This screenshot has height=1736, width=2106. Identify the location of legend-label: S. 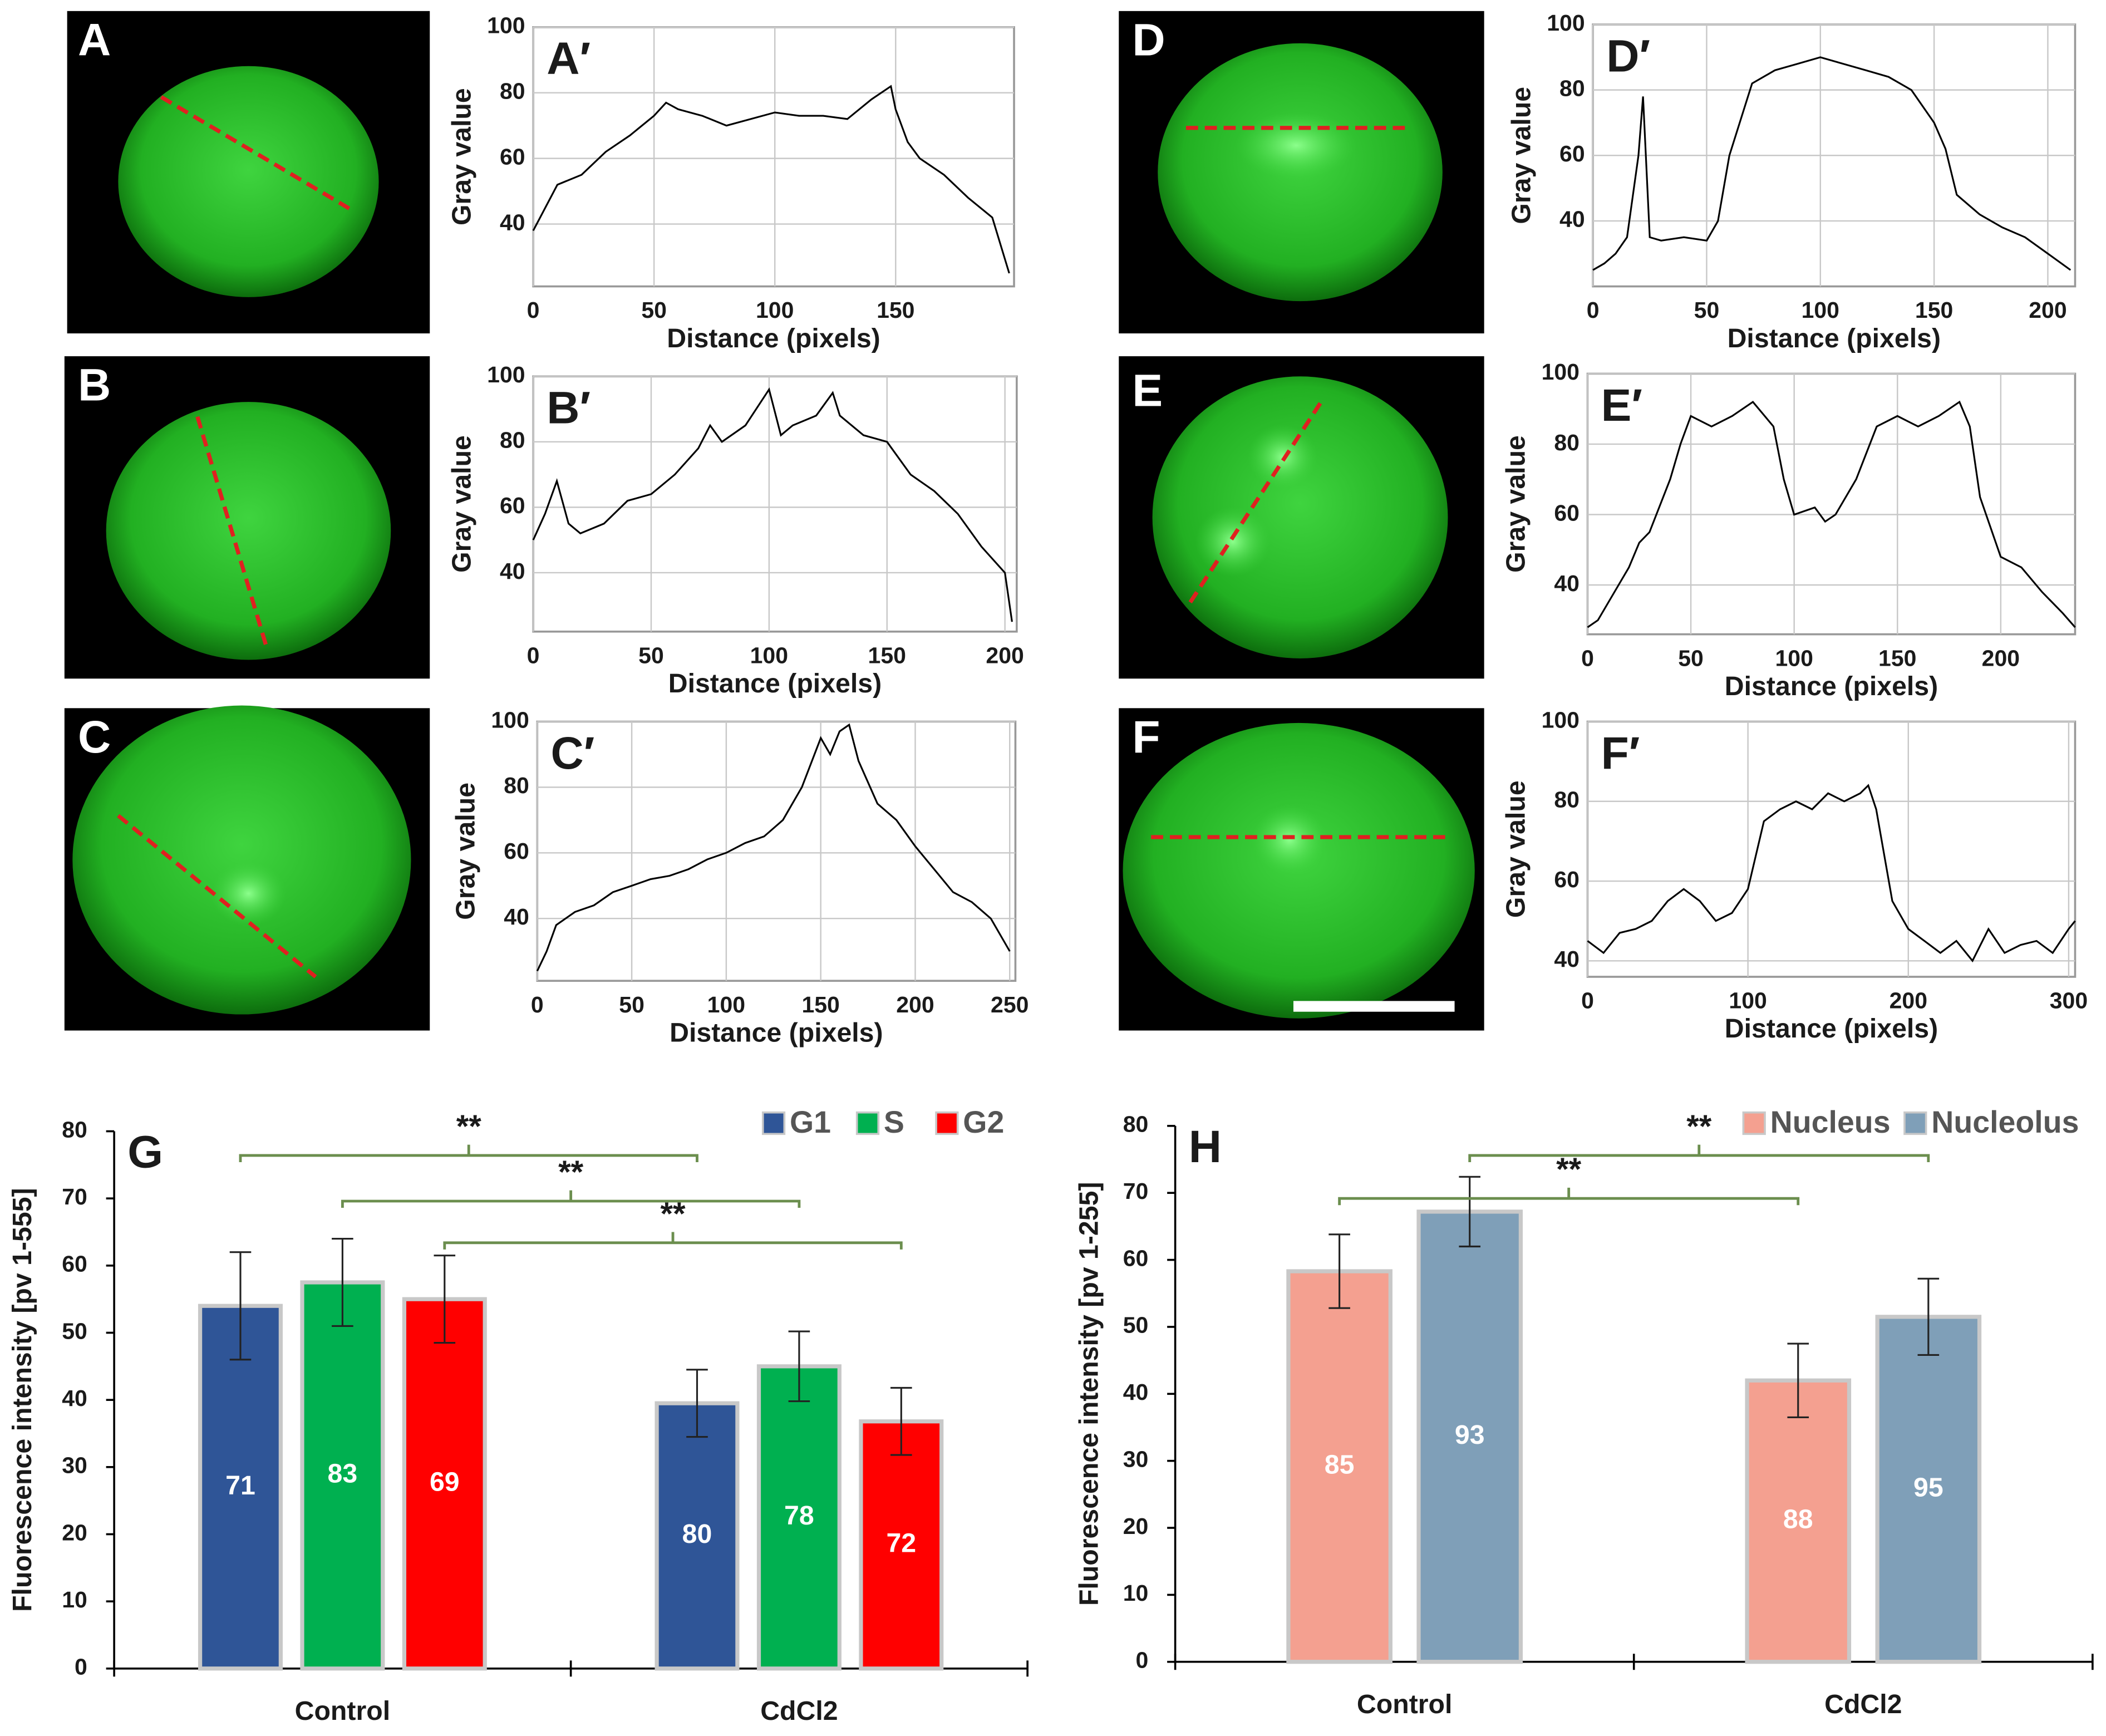
(894, 1122).